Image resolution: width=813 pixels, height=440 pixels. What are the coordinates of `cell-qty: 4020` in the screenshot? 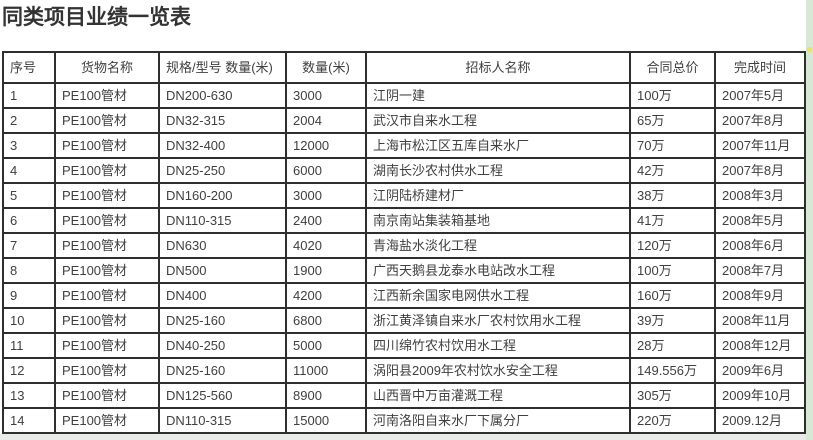 It's located at (326, 245).